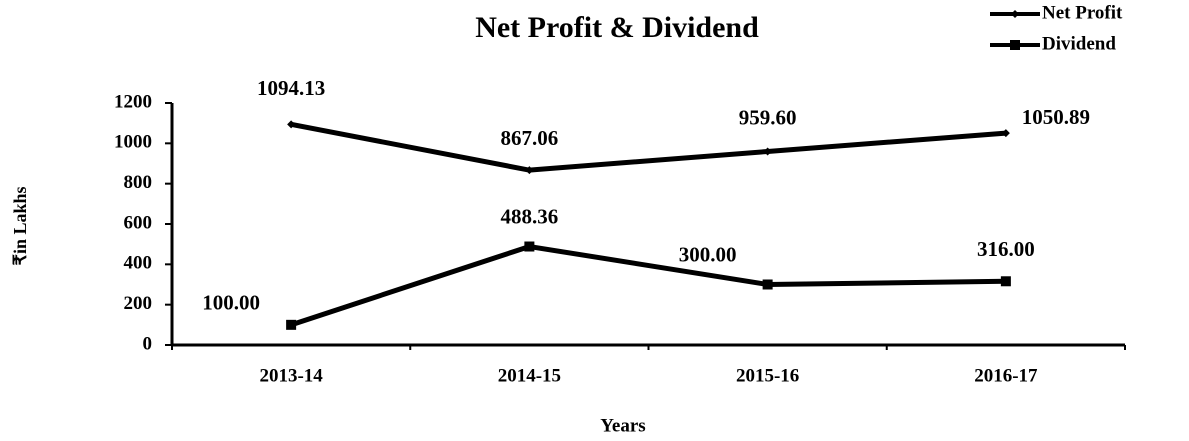 The width and height of the screenshot is (1189, 441). I want to click on x-axis-label: Years, so click(622, 425).